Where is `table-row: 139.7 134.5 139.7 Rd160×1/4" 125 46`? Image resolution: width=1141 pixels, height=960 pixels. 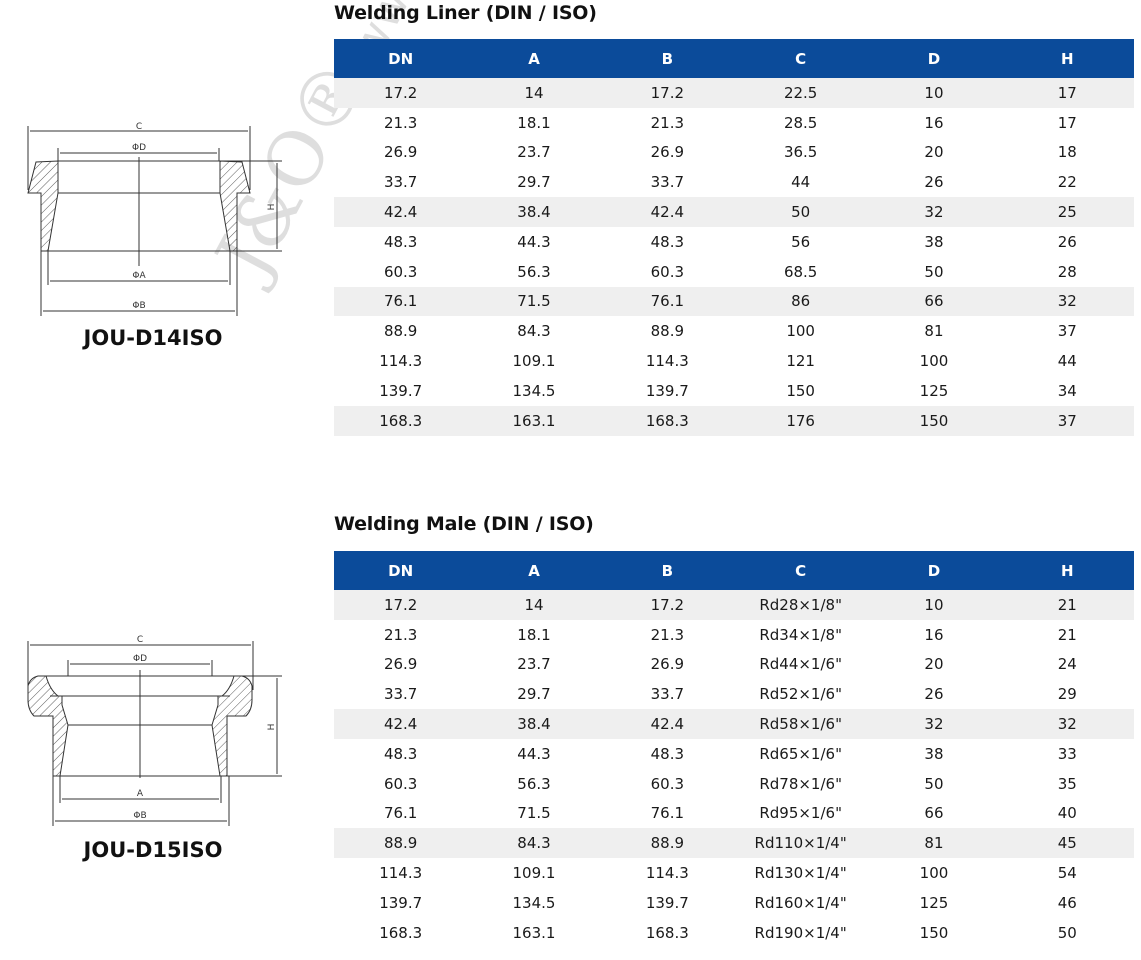 table-row: 139.7 134.5 139.7 Rd160×1/4" 125 46 is located at coordinates (734, 903).